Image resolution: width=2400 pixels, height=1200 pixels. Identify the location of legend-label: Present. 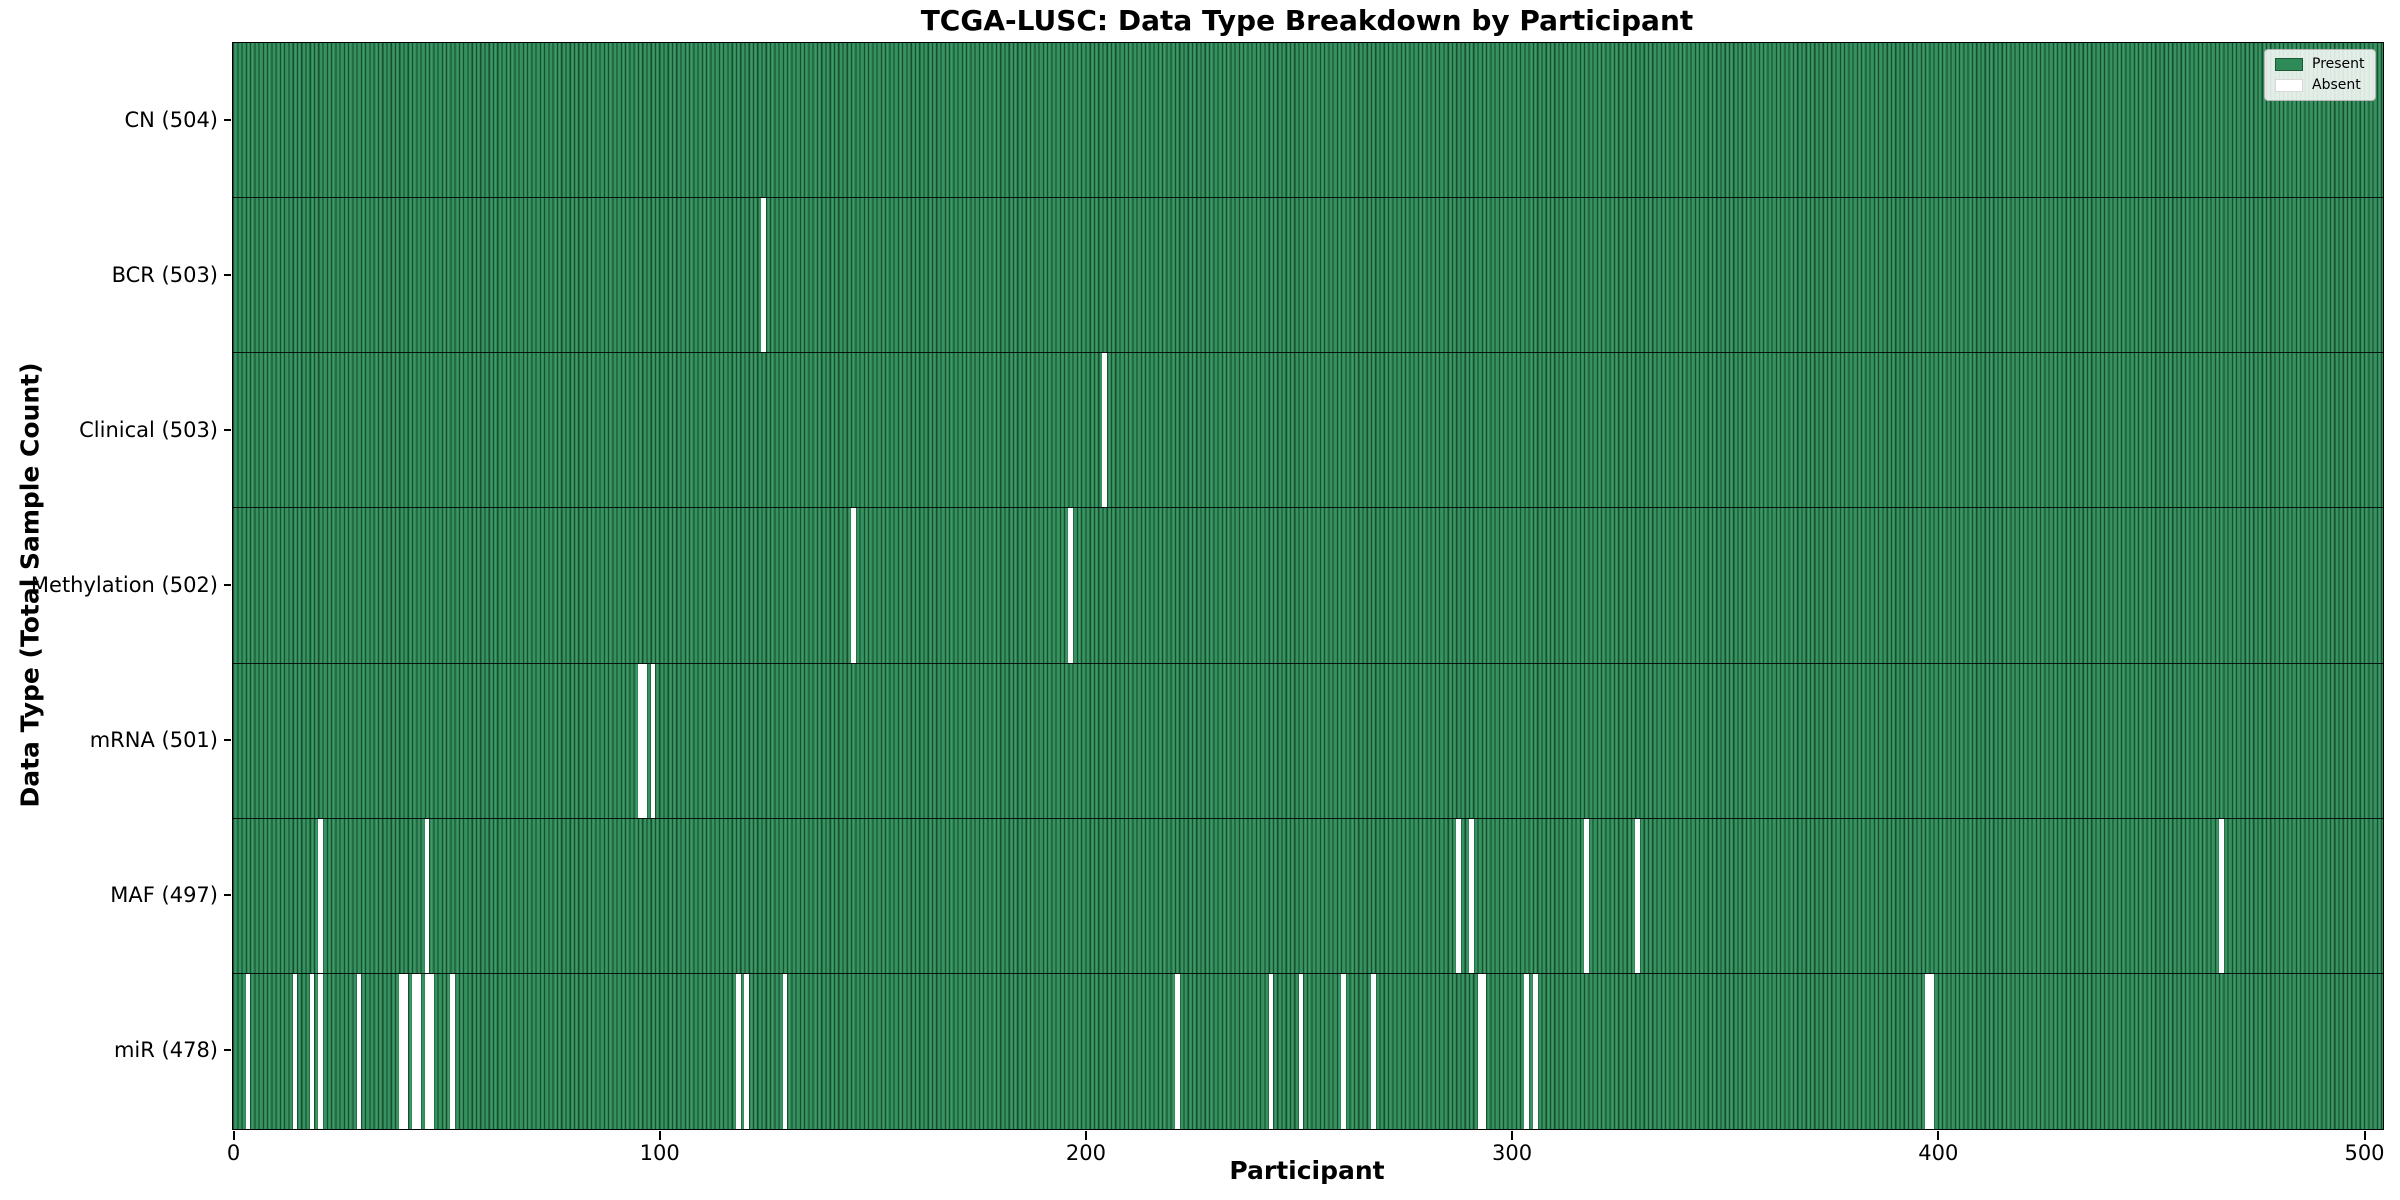
(2338, 64).